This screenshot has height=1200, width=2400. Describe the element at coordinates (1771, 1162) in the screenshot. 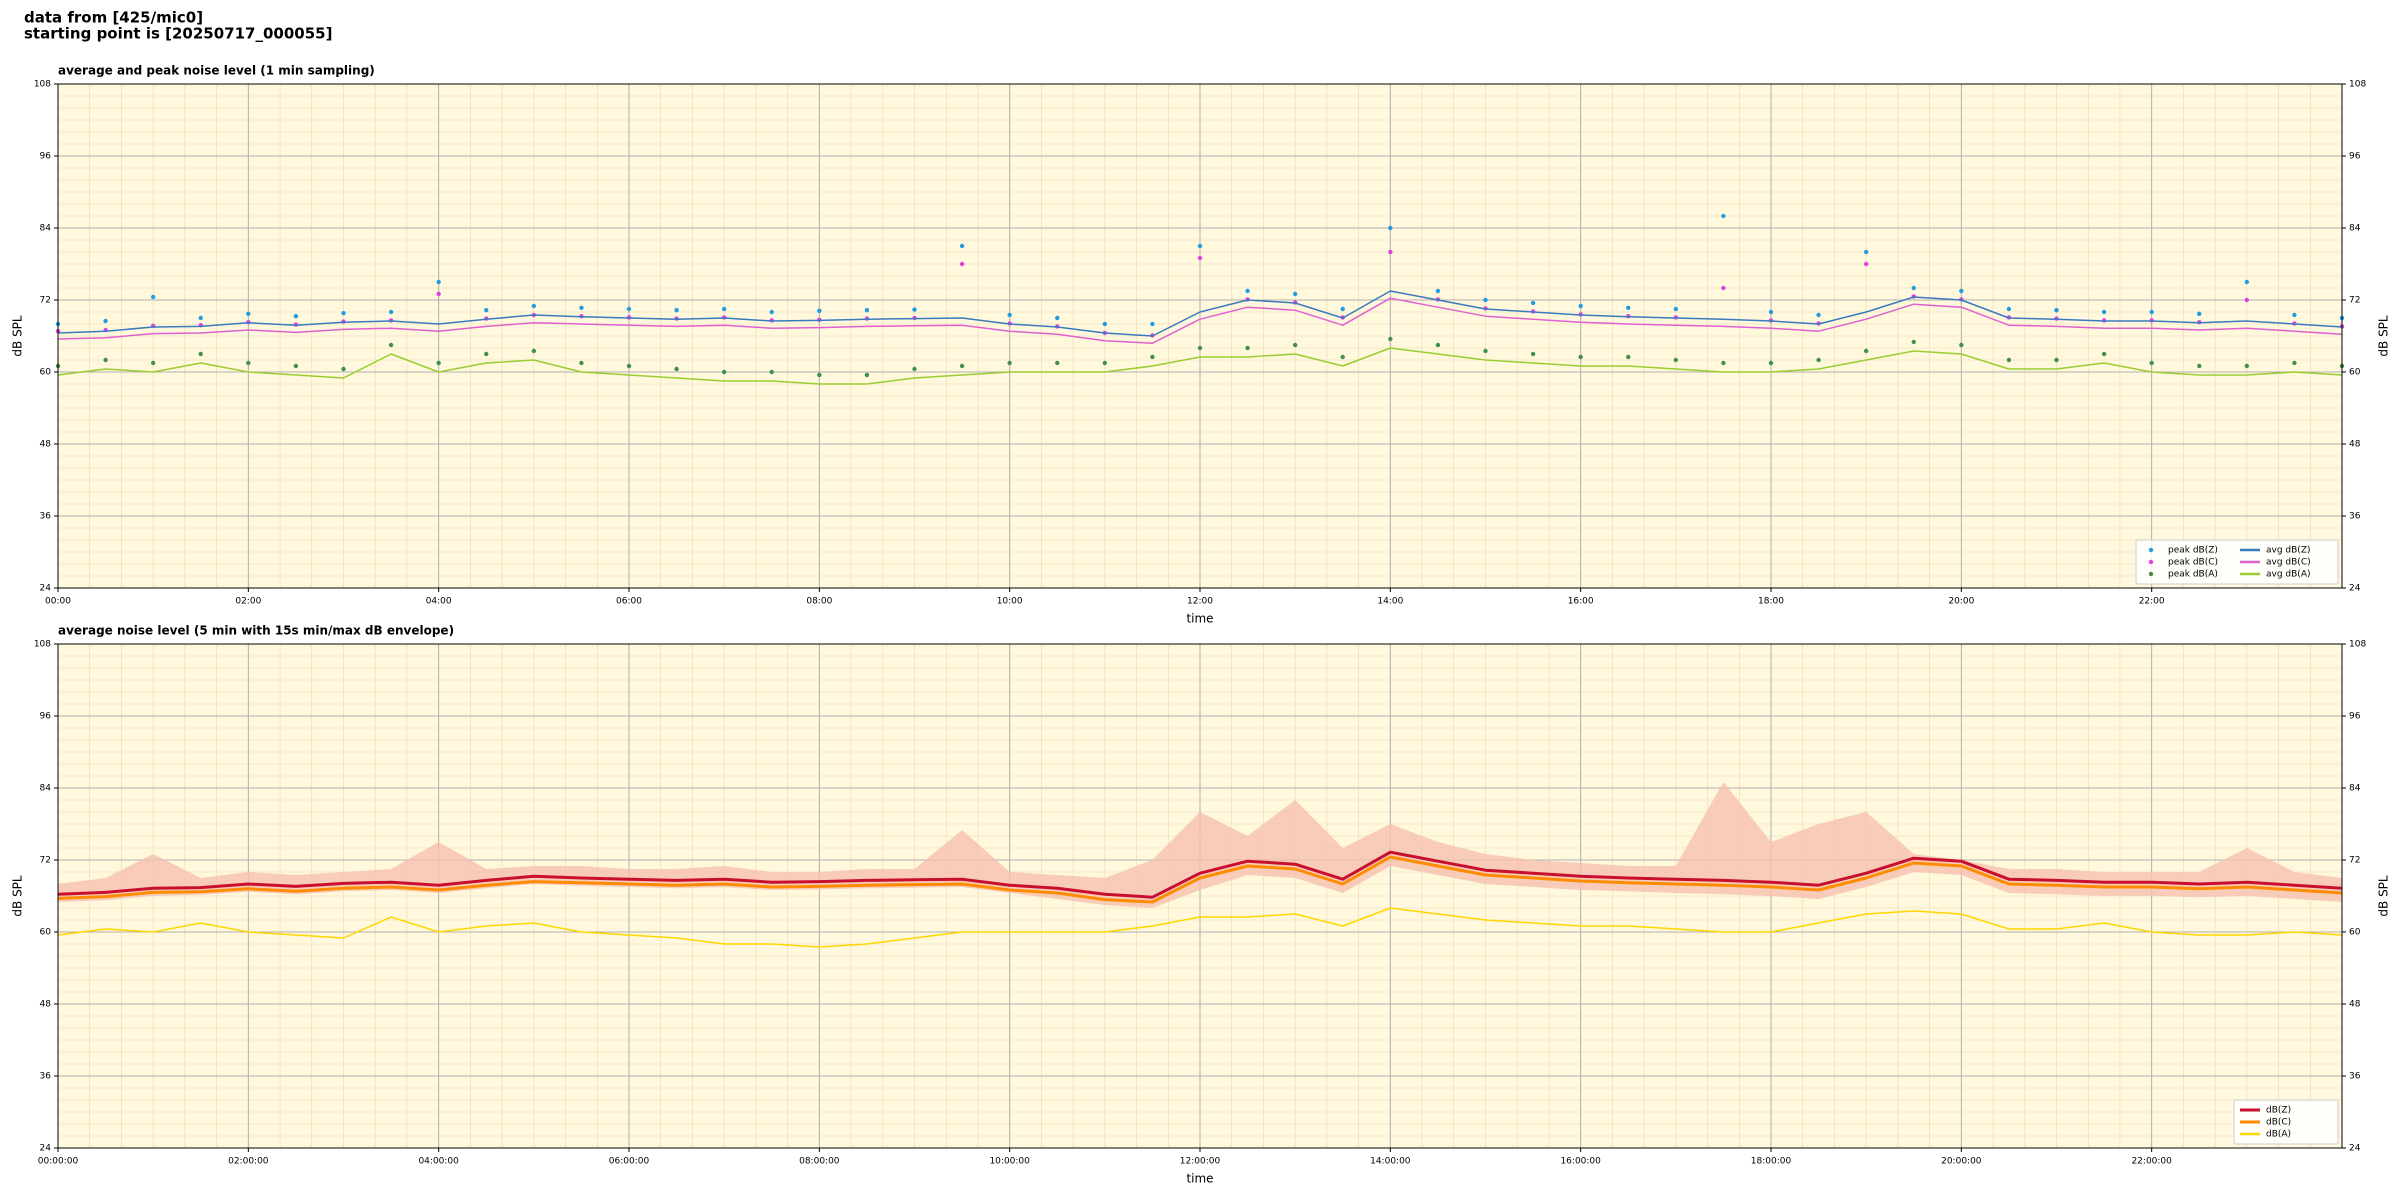

I see `x-tick-label: 18:00:00` at that location.